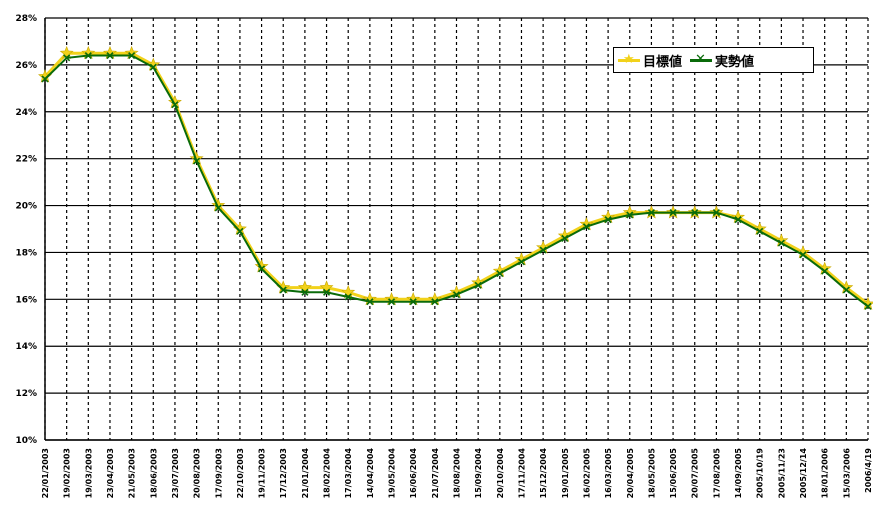 The width and height of the screenshot is (873, 518). Describe the element at coordinates (803, 473) in the screenshot. I see `x-tick-label: 2005/12/14` at that location.